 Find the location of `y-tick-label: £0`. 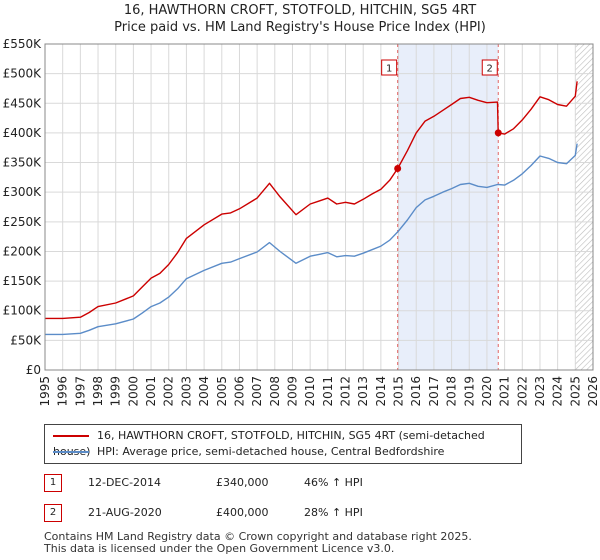

y-tick-label: £0 is located at coordinates (33, 370).